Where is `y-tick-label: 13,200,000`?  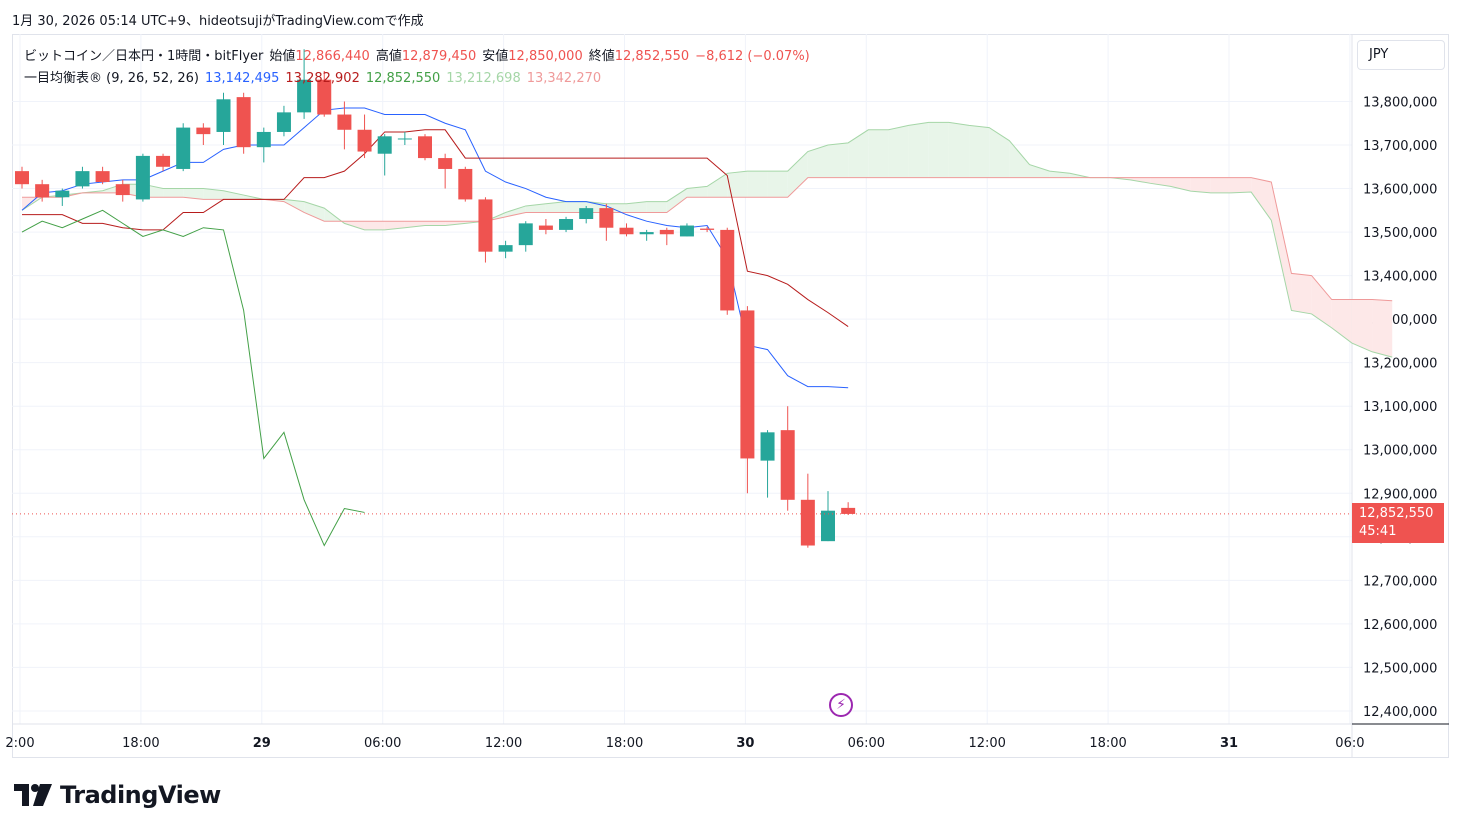 y-tick-label: 13,200,000 is located at coordinates (1400, 364).